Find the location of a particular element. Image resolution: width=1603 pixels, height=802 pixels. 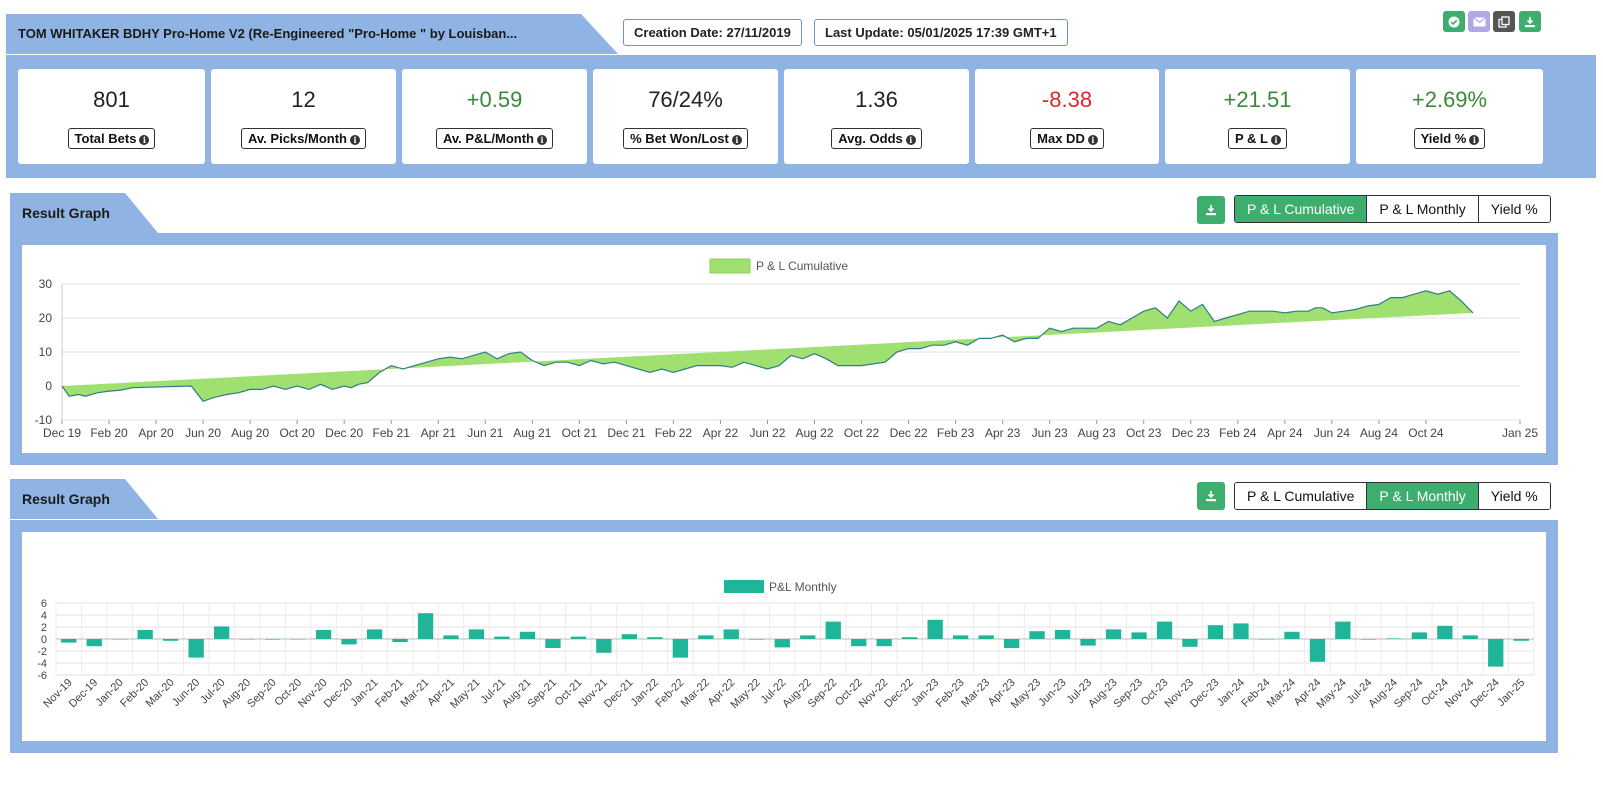

legend-label: P & L Cumulative is located at coordinates (802, 266).